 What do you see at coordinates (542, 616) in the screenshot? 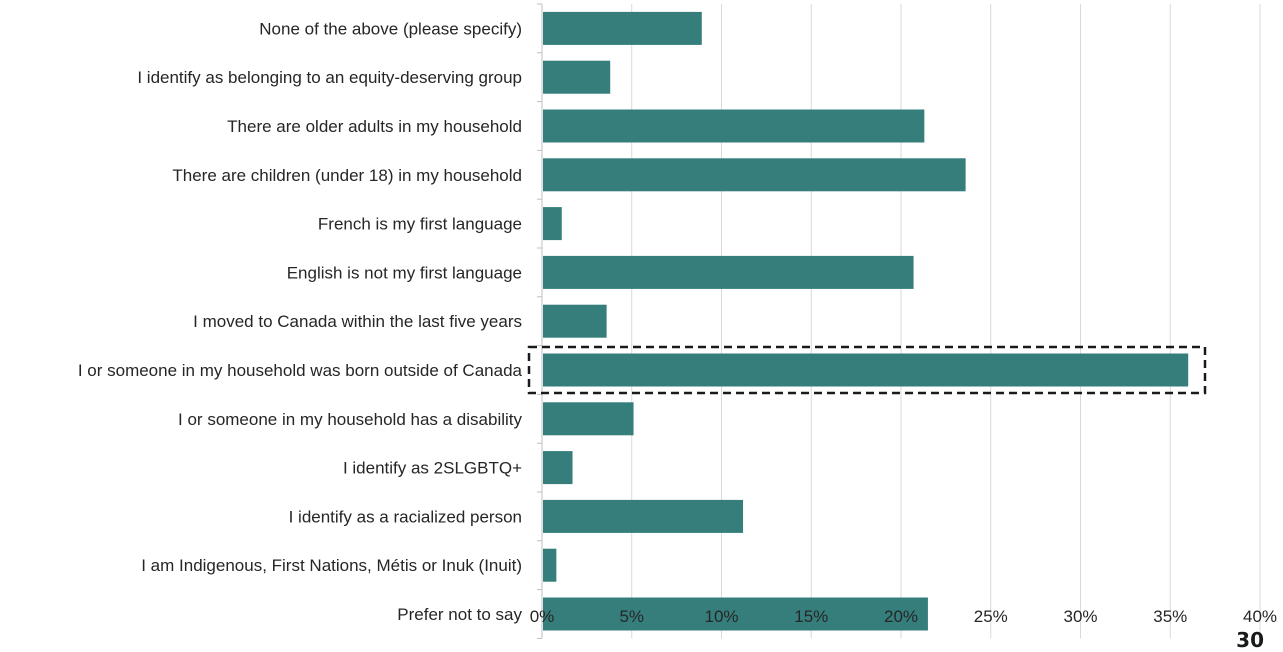
I see `x-tick-label: 0%` at bounding box center [542, 616].